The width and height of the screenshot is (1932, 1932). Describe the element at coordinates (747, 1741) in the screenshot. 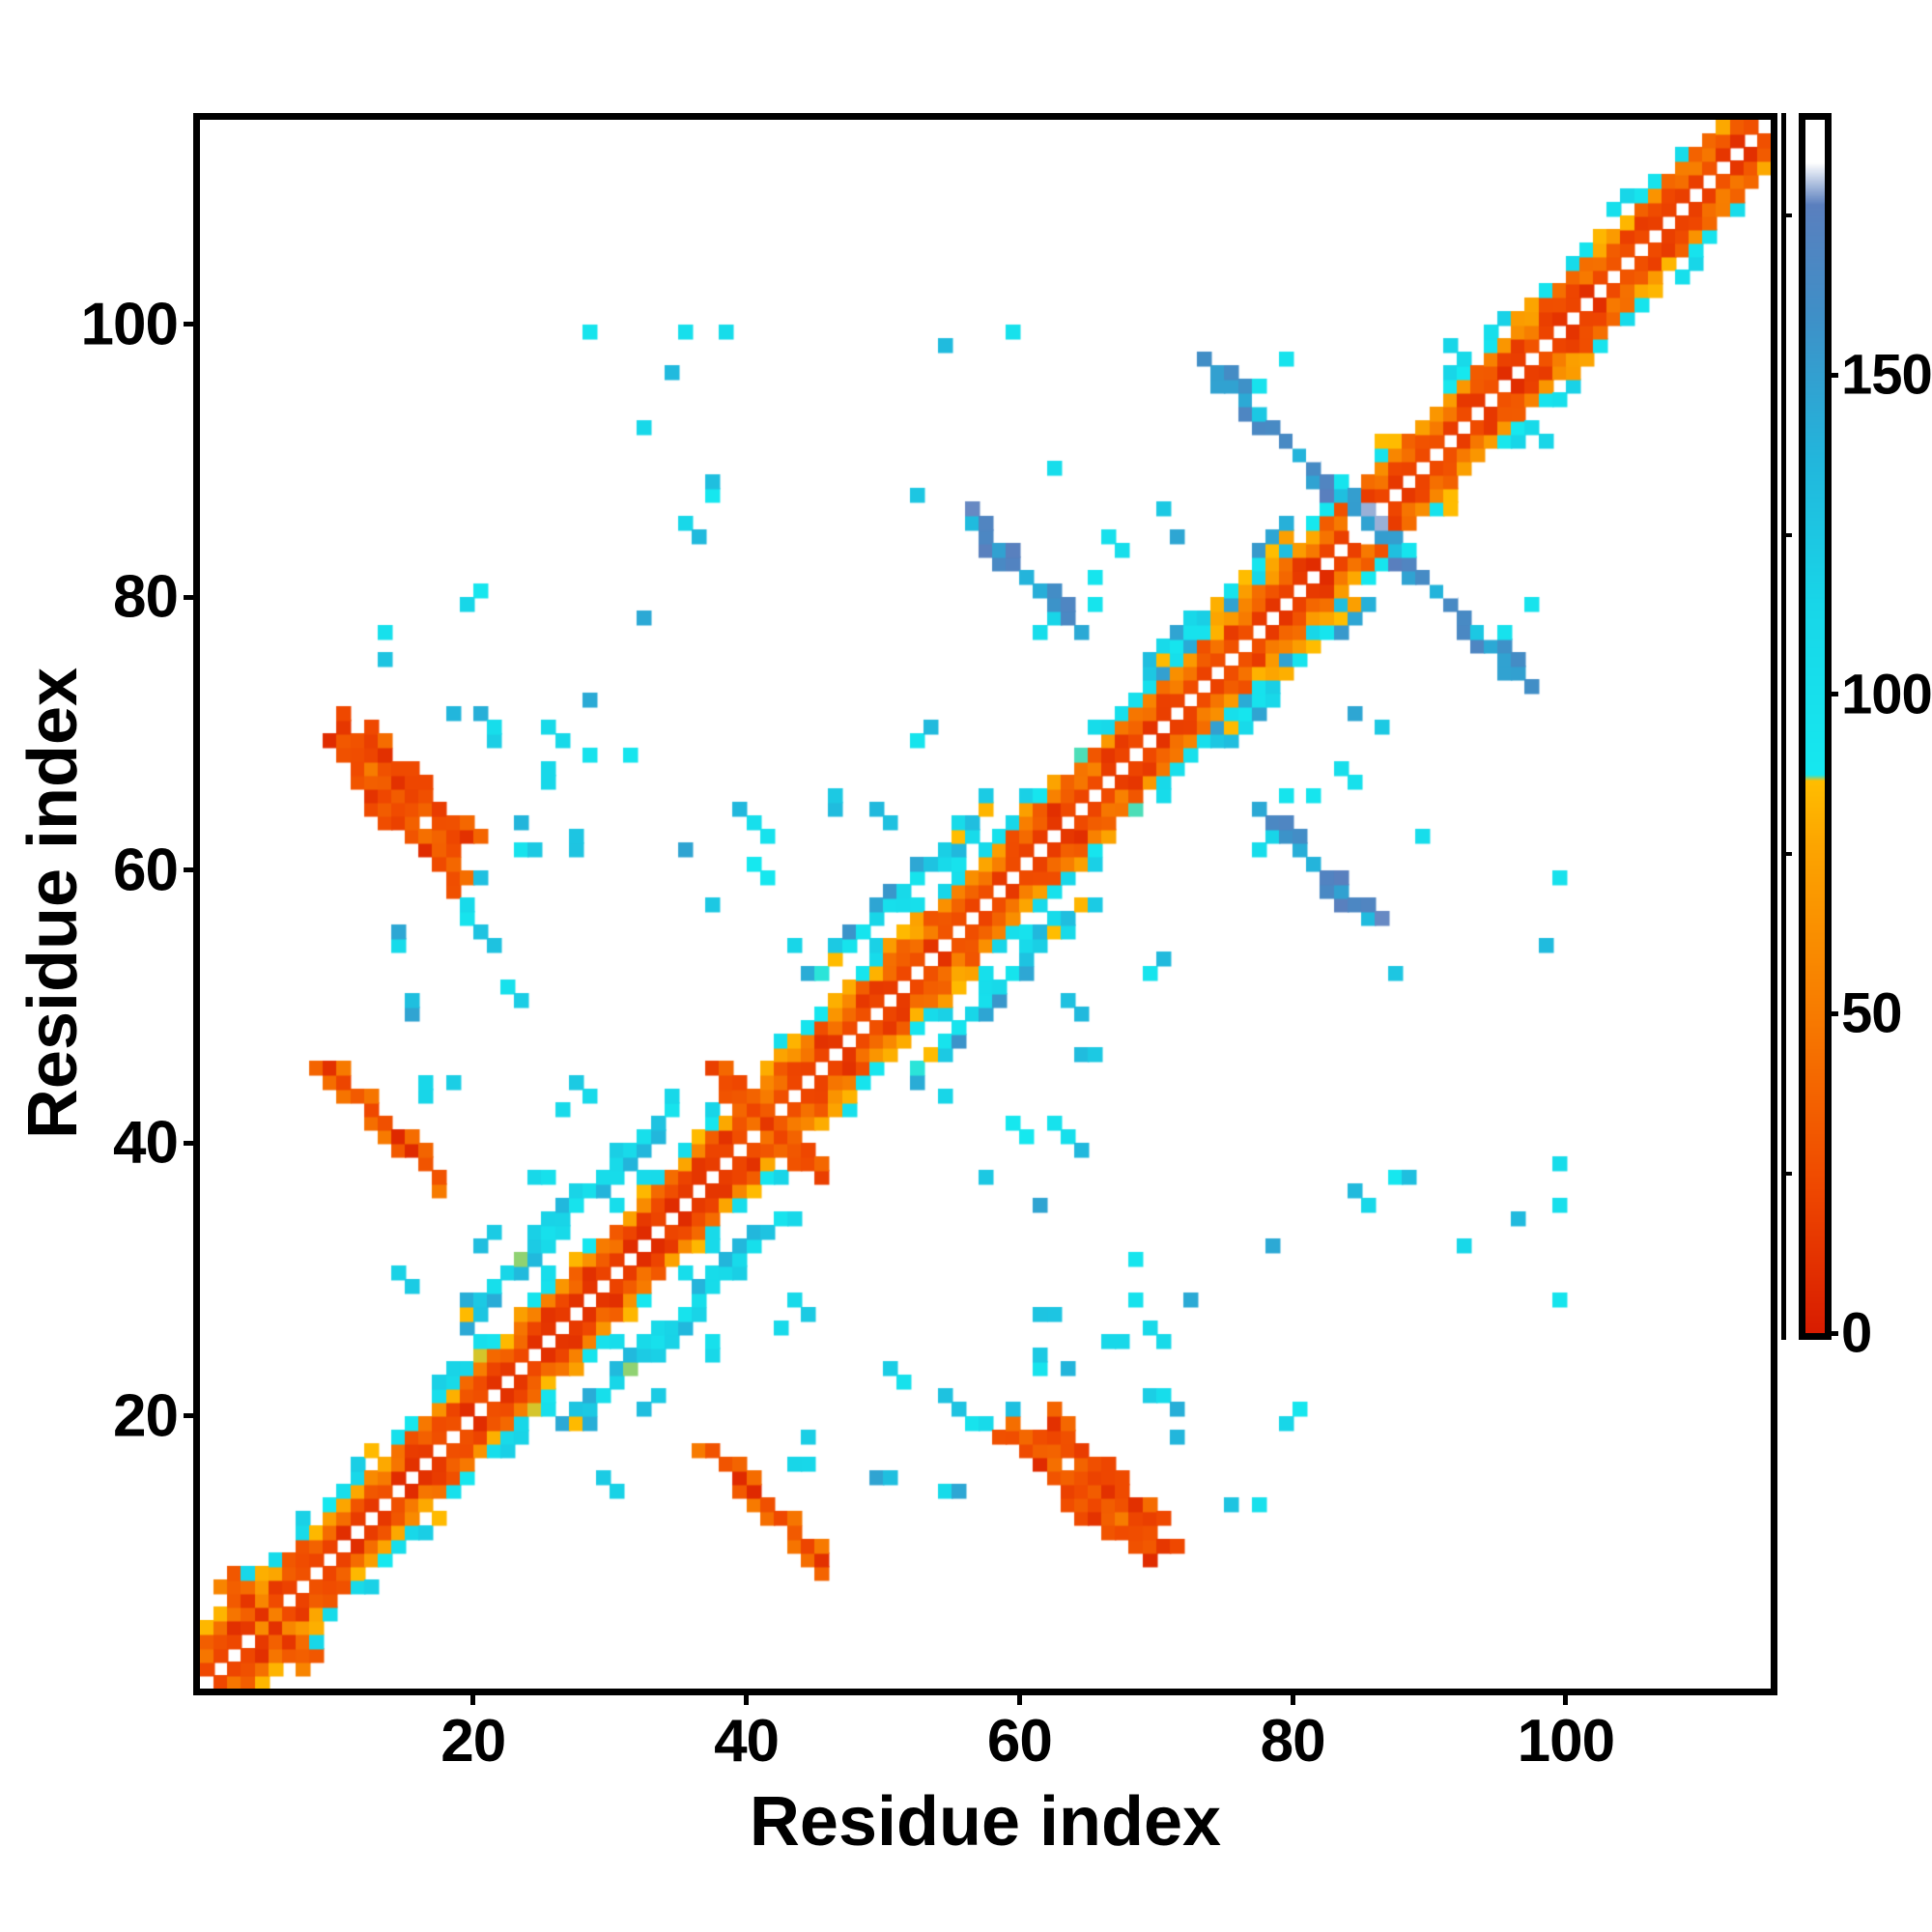

I see `x-tick-label: 40` at that location.